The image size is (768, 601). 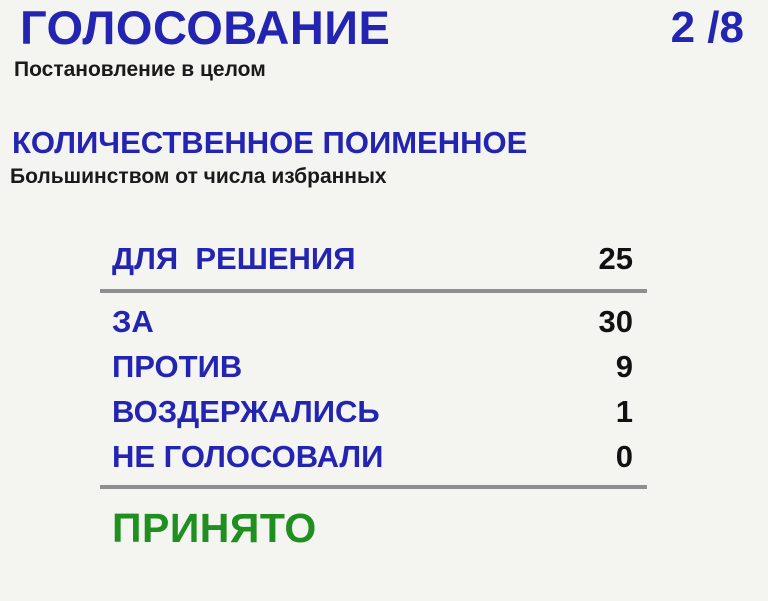 I want to click on vote-rule-subtitle: Большинством от числа избранных, so click(x=198, y=176).